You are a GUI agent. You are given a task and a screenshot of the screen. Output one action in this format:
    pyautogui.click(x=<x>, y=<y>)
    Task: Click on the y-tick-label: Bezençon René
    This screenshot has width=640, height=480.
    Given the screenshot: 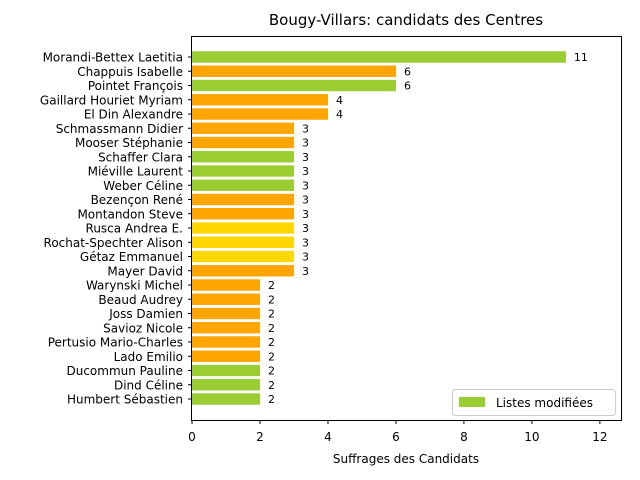 What is the action you would take?
    pyautogui.click(x=137, y=200)
    